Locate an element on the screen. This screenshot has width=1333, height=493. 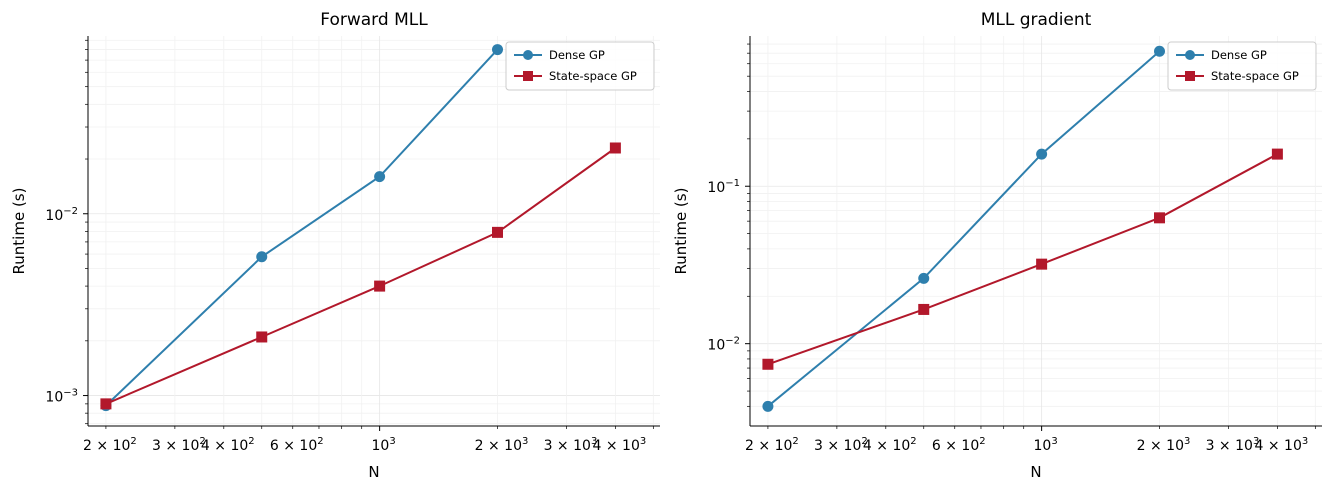
y-tick-label: 10⁻³ is located at coordinates (61, 397).